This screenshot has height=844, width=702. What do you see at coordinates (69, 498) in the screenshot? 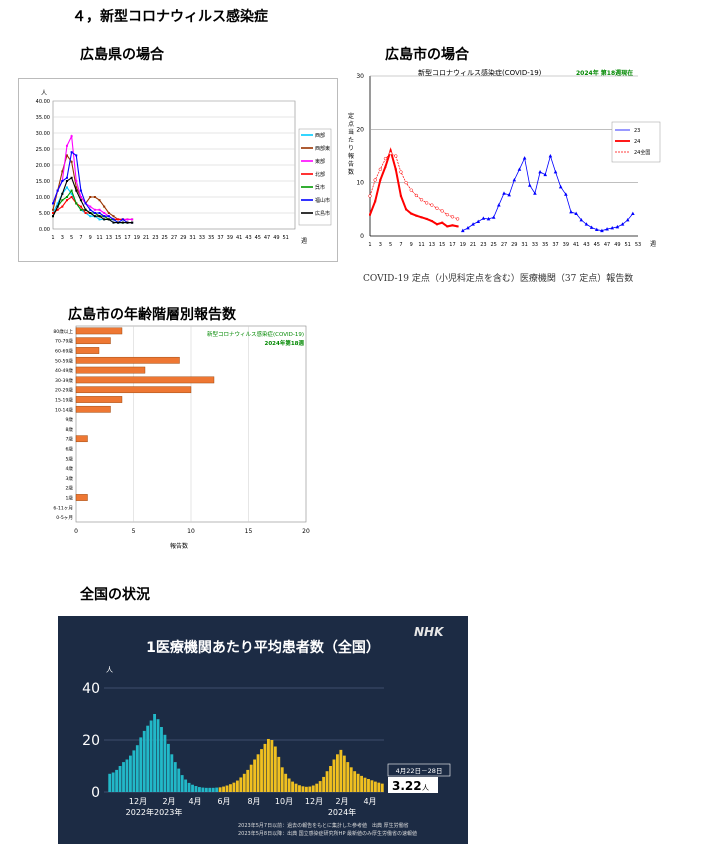
I see `age-category-label: 1歳` at bounding box center [69, 498].